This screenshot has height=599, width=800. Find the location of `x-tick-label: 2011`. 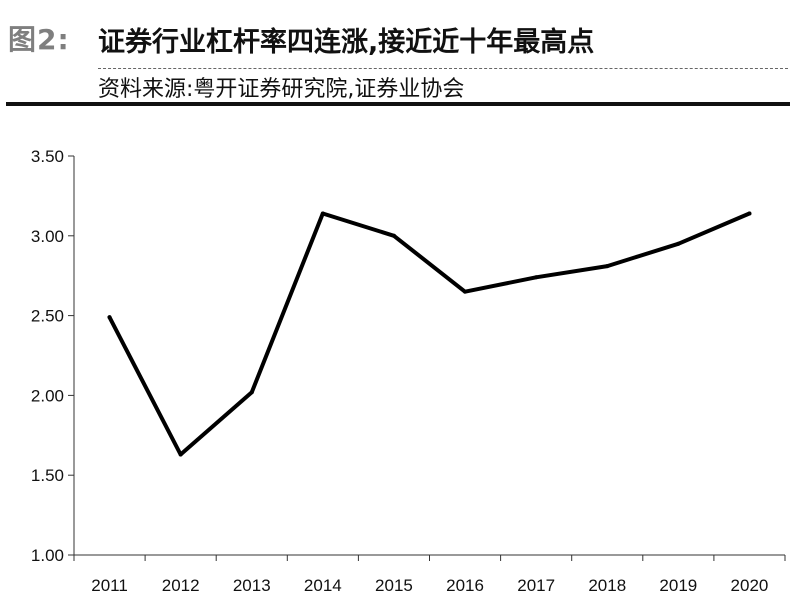

x-tick-label: 2011 is located at coordinates (109, 585).